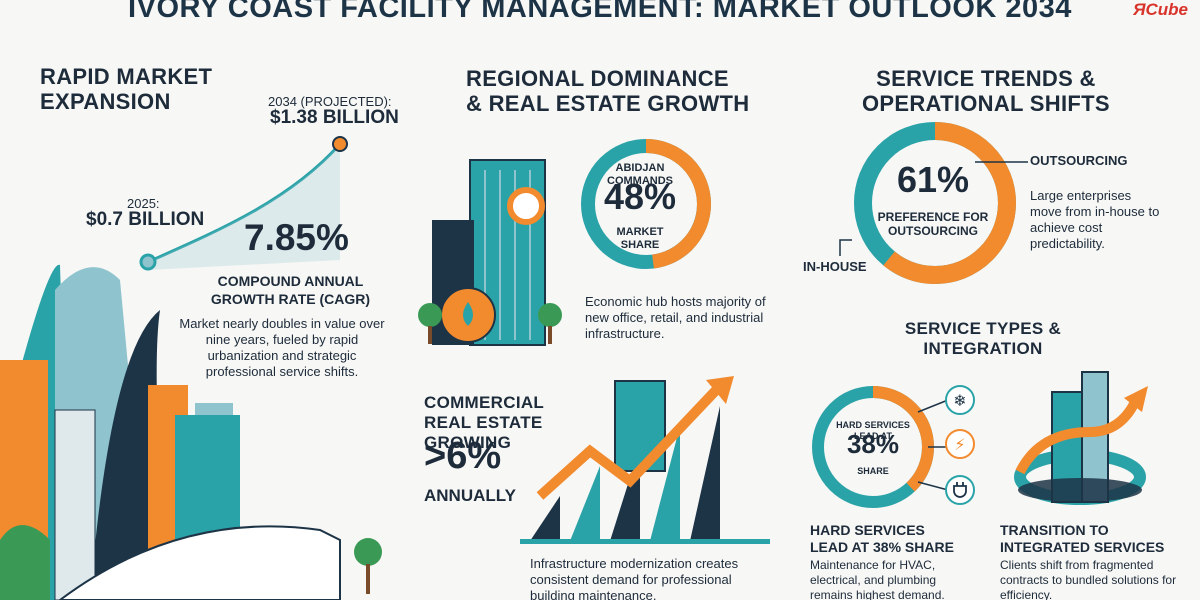  I want to click on abidjan-label: ABIDJAN COMMANDS, so click(640, 174).